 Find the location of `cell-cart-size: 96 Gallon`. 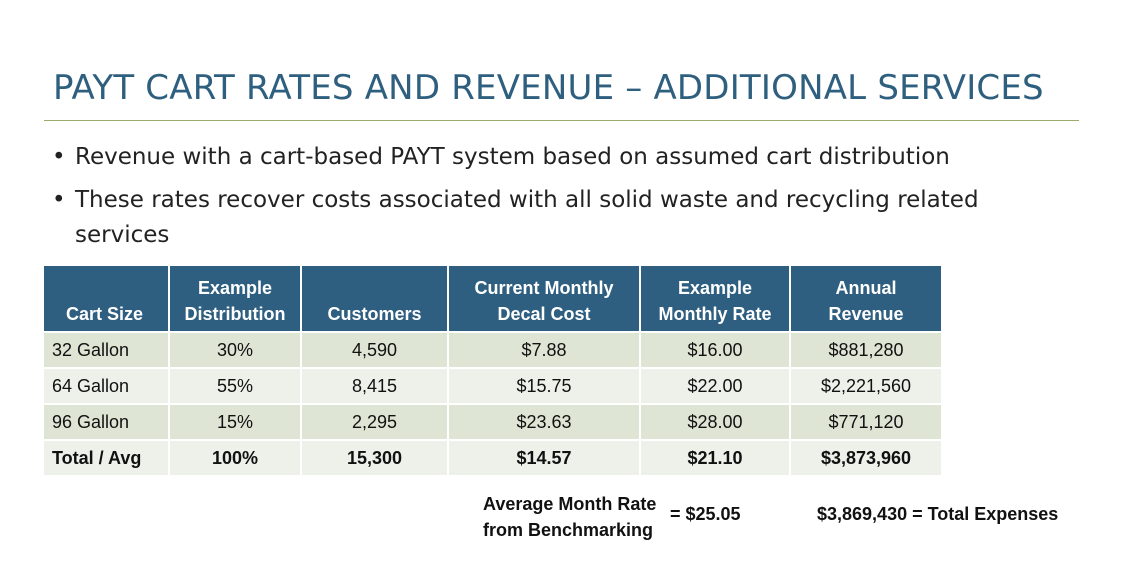

cell-cart-size: 96 Gallon is located at coordinates (107, 423).